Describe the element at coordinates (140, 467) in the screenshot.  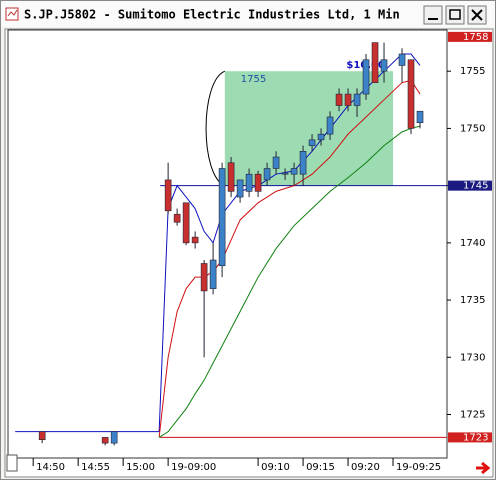
I see `x-tick-label: 15:00` at that location.